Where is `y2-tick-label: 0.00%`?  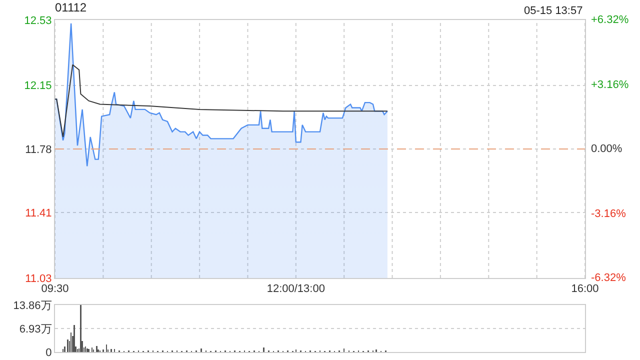
y2-tick-label: 0.00% is located at coordinates (606, 149).